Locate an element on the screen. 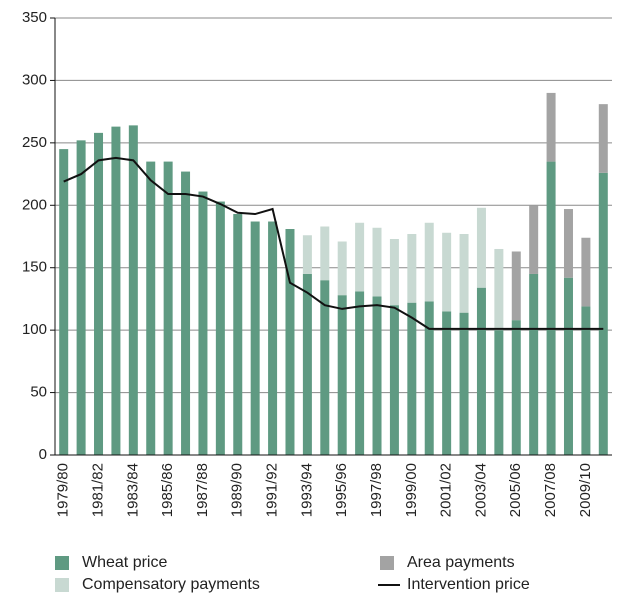 This screenshot has width=619, height=594. x-tick-label: 1987/88 is located at coordinates (202, 490).